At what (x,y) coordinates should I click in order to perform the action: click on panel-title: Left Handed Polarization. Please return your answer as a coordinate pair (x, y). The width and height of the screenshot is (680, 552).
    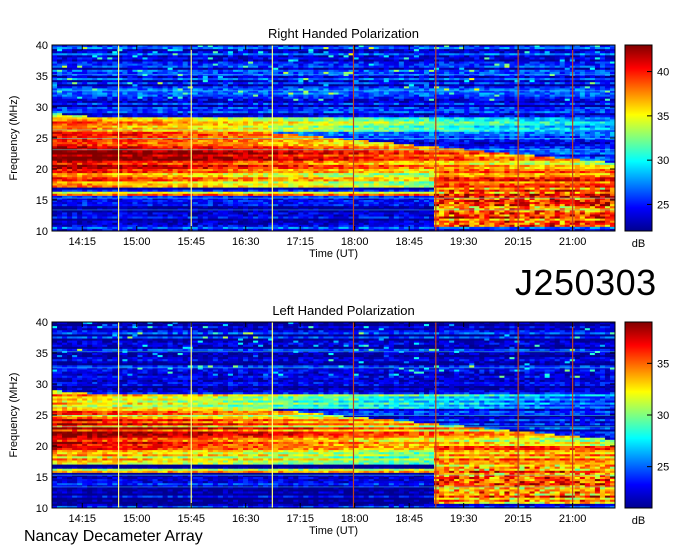
    Looking at the image, I should click on (343, 310).